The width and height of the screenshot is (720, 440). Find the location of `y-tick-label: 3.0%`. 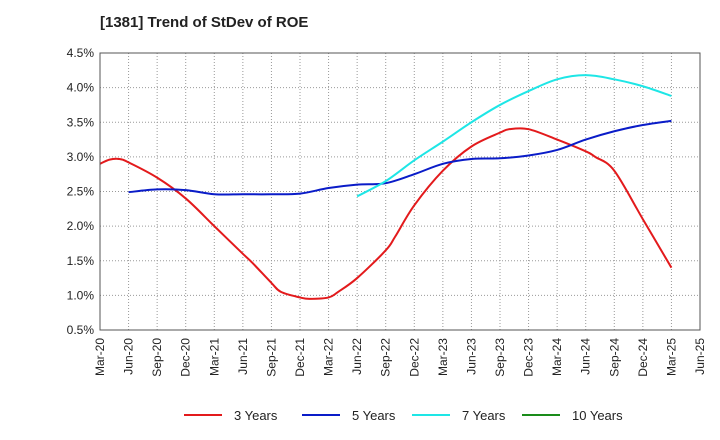

y-tick-label: 3.0% is located at coordinates (81, 157).